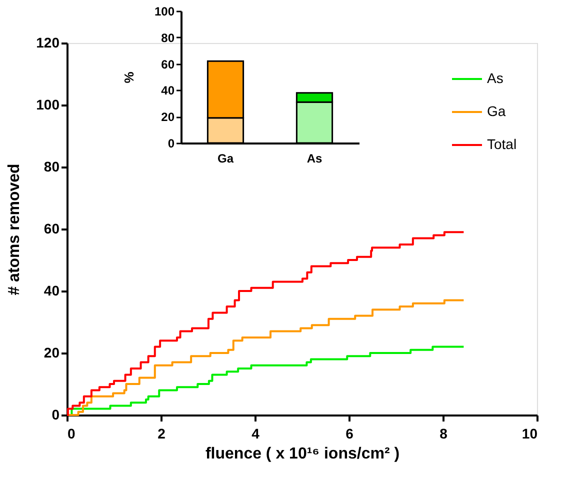 Image resolution: width=570 pixels, height=502 pixels. Describe the element at coordinates (302, 454) in the screenshot. I see `x-axis-title: fluence ( x 10¹⁶ ions/cm² )` at that location.